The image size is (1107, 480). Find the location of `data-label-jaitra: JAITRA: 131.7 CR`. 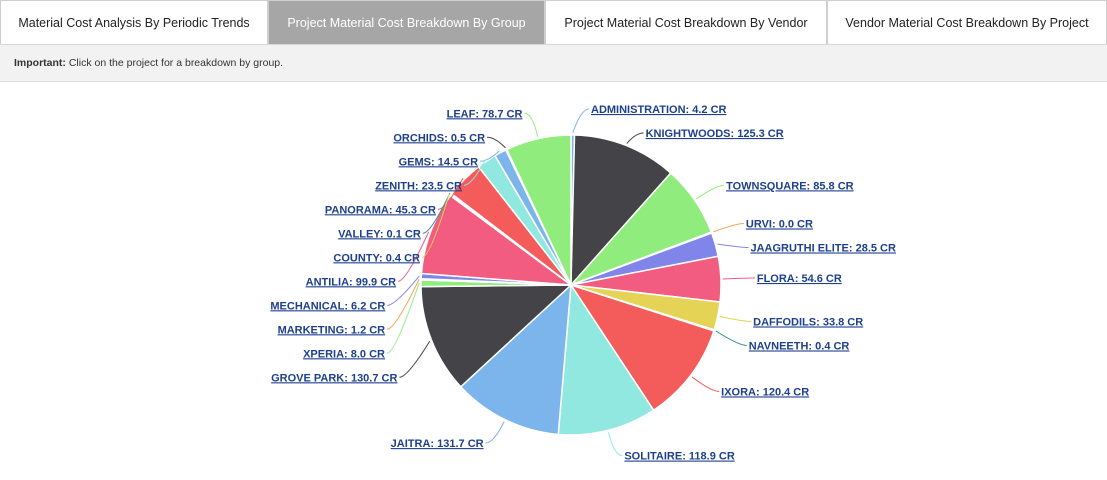

data-label-jaitra: JAITRA: 131.7 CR is located at coordinates (437, 444).